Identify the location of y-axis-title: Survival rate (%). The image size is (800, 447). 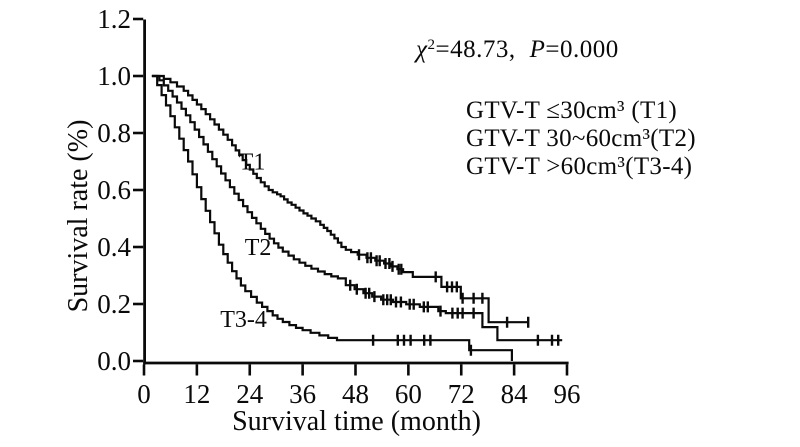
(78, 216).